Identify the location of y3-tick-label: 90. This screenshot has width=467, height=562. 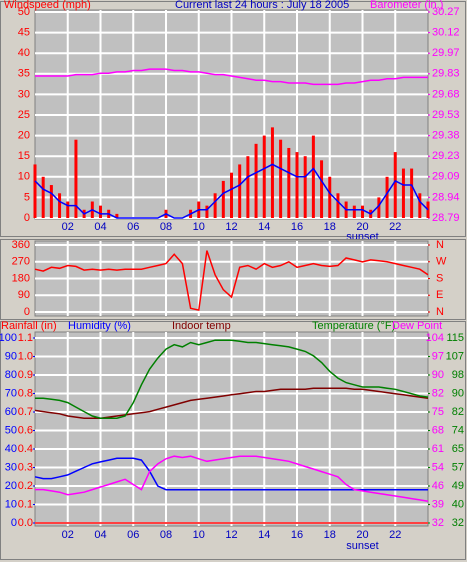
(11, 356).